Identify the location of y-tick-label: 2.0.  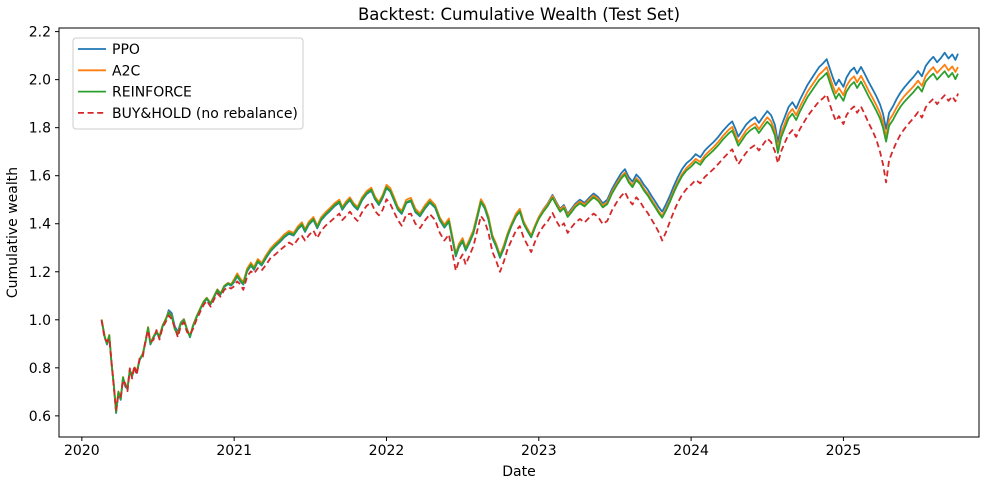
(40, 81).